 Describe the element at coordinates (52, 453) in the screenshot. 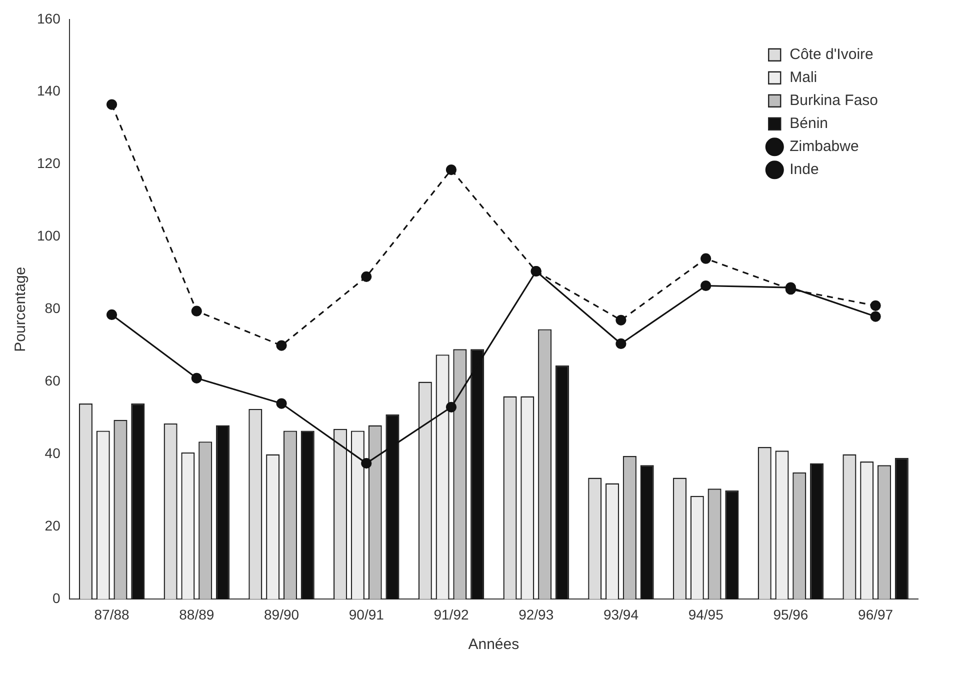

I see `y-tick-label: 40` at that location.